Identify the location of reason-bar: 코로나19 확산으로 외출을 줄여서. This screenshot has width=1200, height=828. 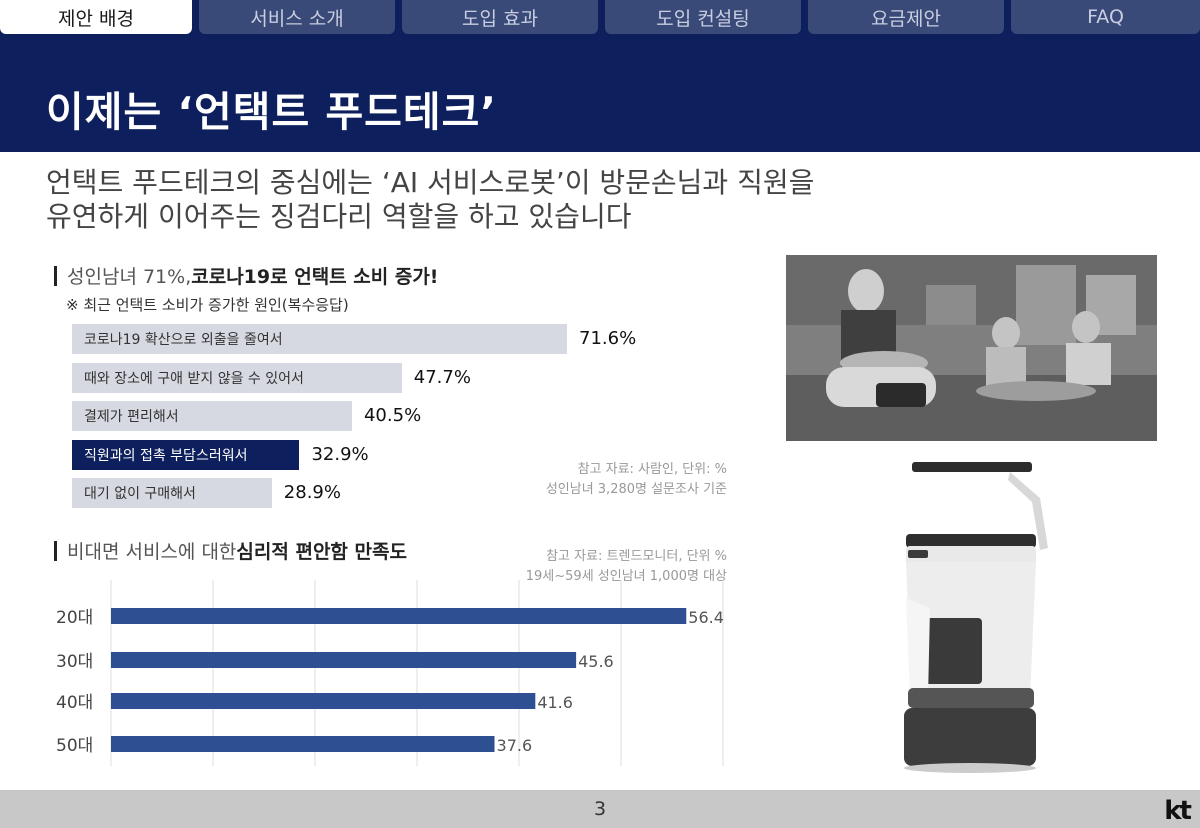
(319, 339).